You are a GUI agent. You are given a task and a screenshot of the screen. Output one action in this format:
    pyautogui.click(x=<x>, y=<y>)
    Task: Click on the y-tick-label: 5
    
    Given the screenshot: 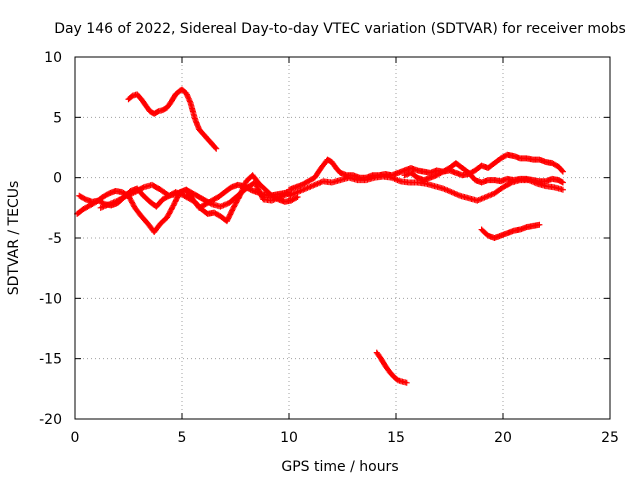 What is the action you would take?
    pyautogui.click(x=57, y=118)
    